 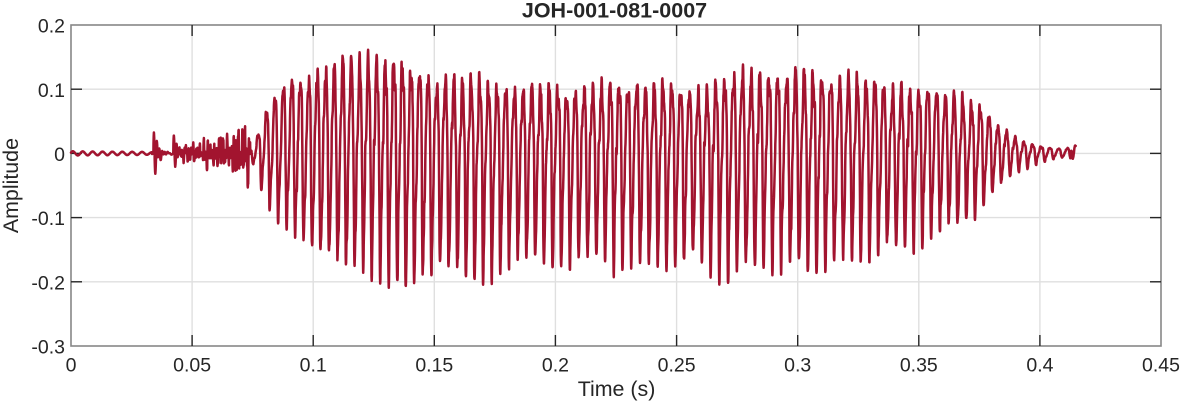 I want to click on svg-text: 0.4, so click(x=1039, y=366).